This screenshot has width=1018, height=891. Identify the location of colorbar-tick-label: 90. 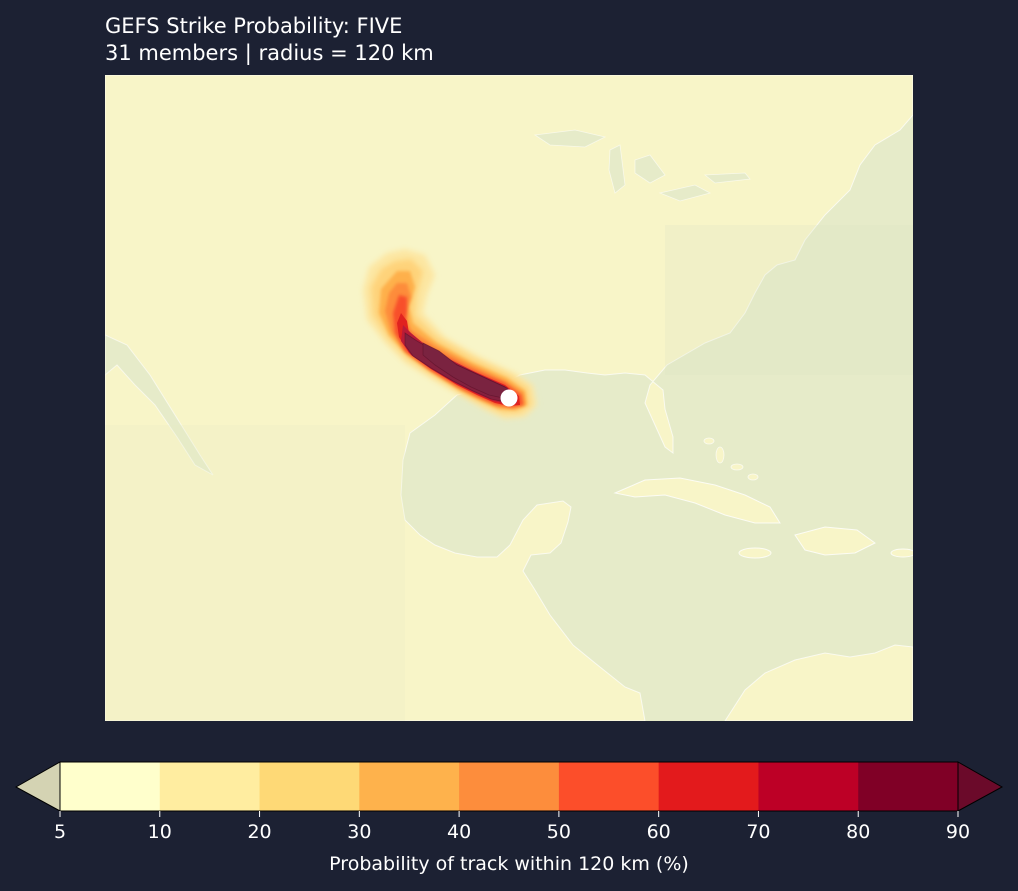
(958, 832).